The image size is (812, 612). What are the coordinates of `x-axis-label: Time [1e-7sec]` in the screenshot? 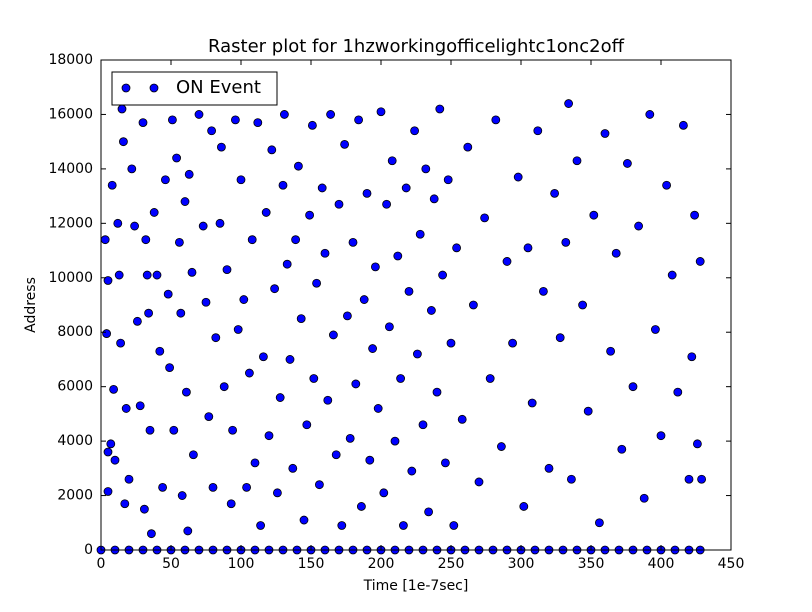 It's located at (416, 586).